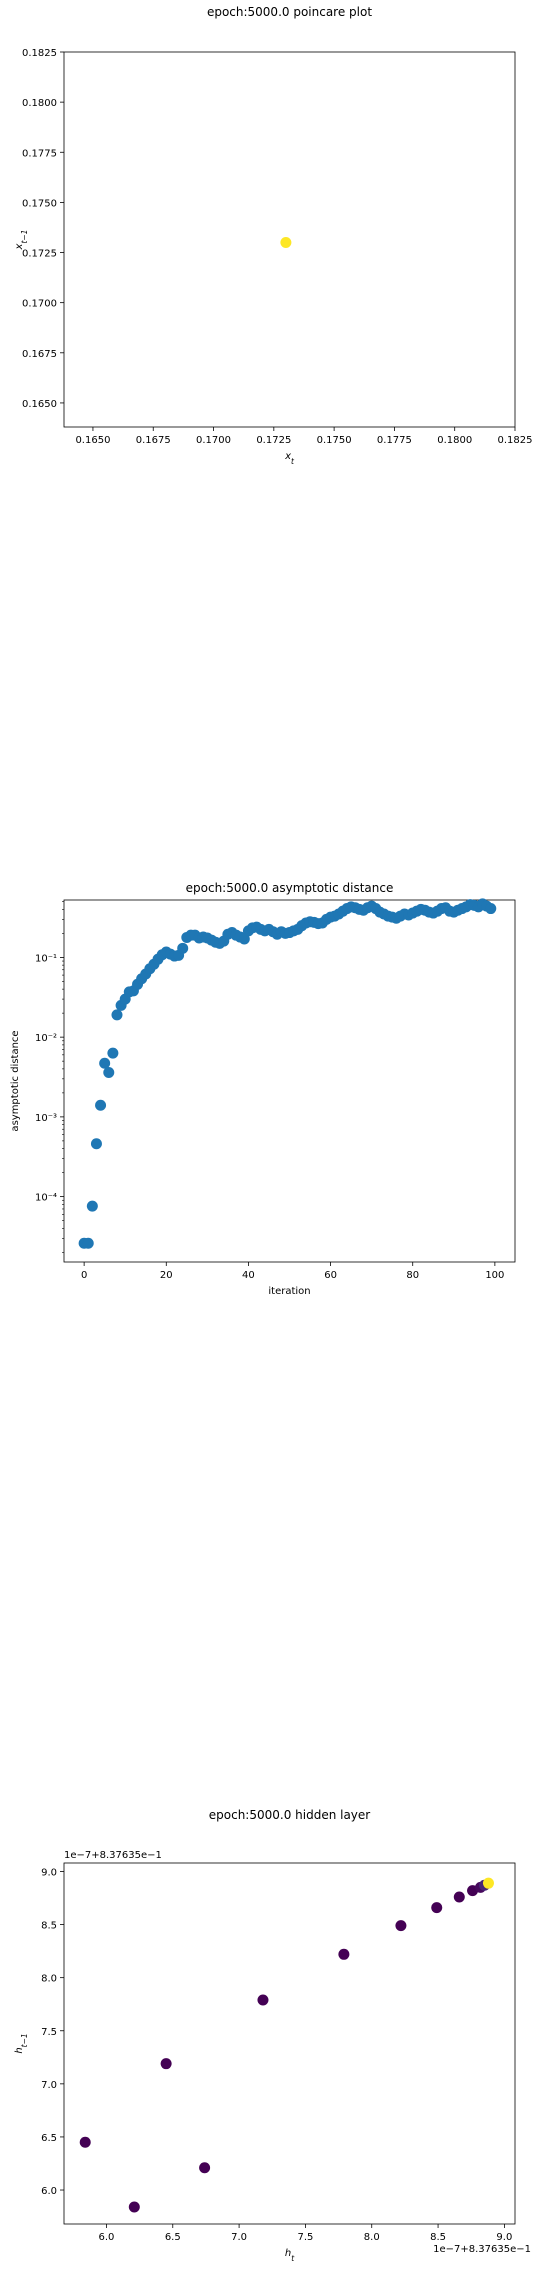 The height and width of the screenshot is (2269, 535). Describe the element at coordinates (248, 1275) in the screenshot. I see `x-tick-label: 40` at that location.